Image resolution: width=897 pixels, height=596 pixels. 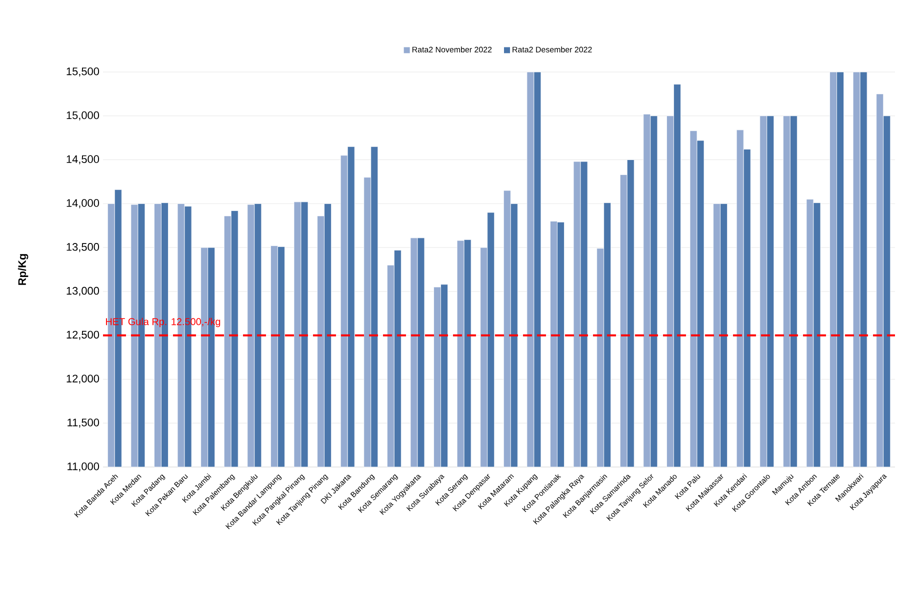 I want to click on y-tick-label: 15,000, so click(x=83, y=115).